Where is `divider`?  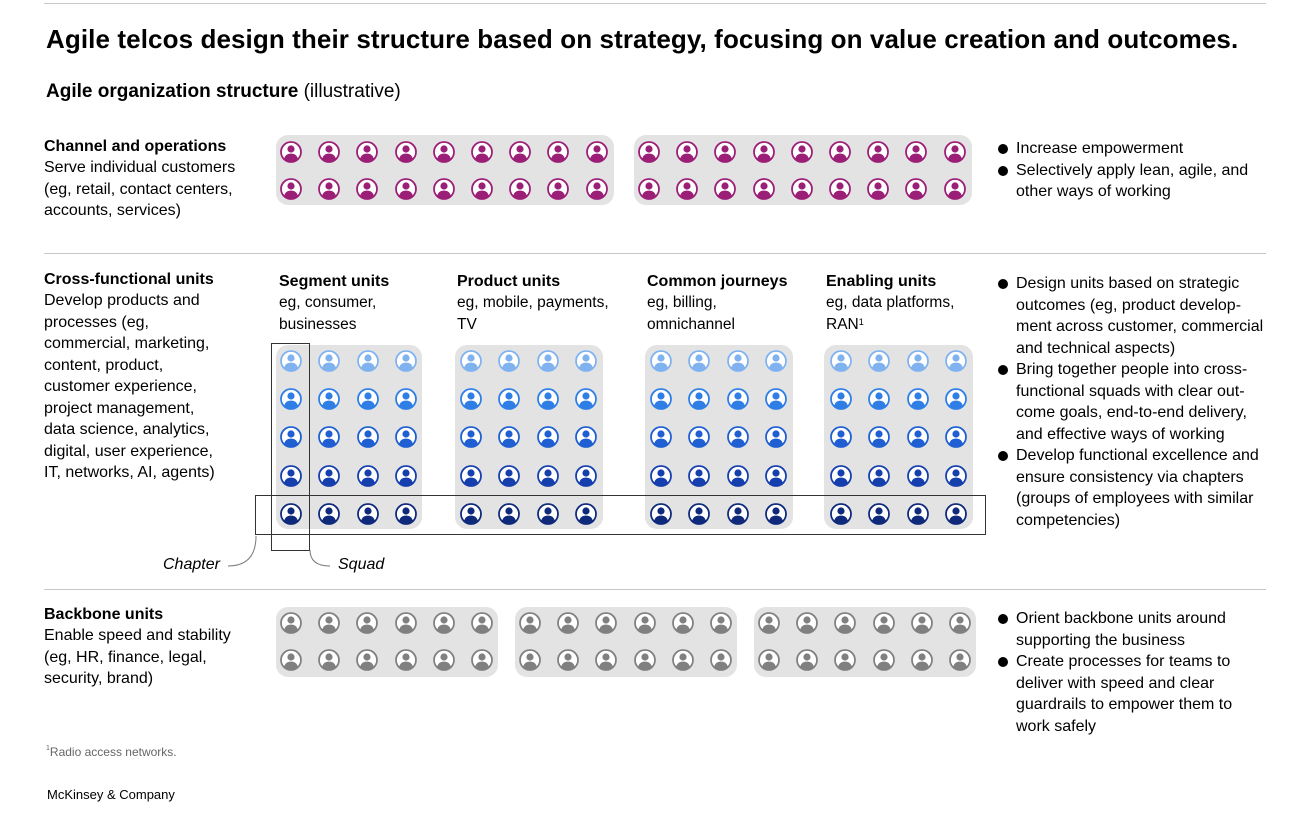 divider is located at coordinates (655, 253).